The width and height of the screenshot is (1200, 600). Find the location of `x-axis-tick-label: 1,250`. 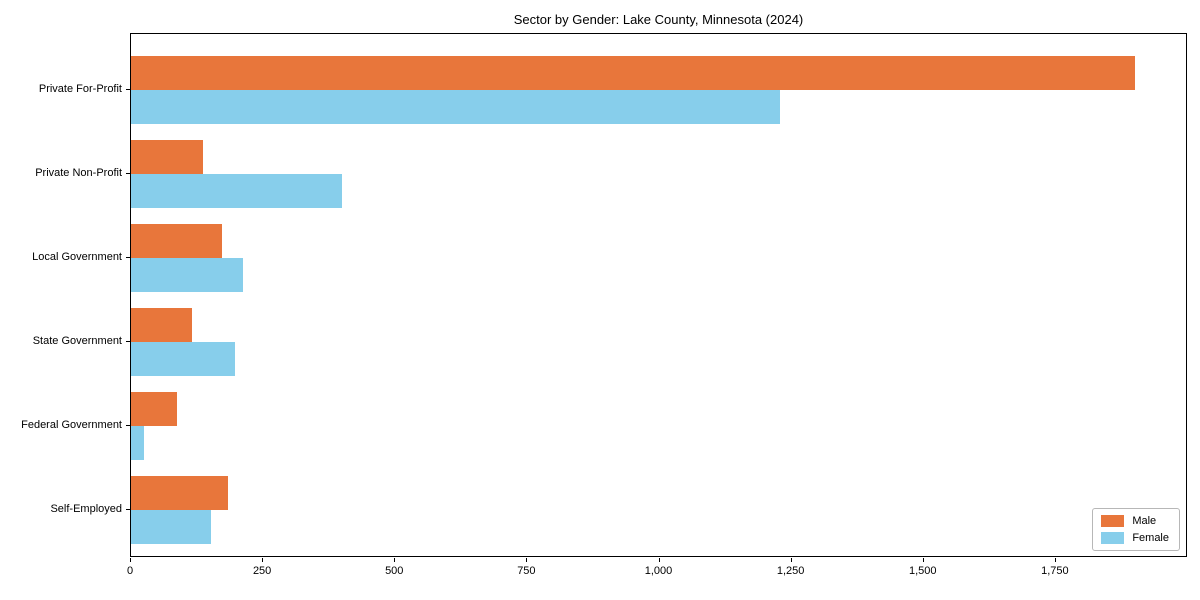

x-axis-tick-label: 1,250 is located at coordinates (790, 571).